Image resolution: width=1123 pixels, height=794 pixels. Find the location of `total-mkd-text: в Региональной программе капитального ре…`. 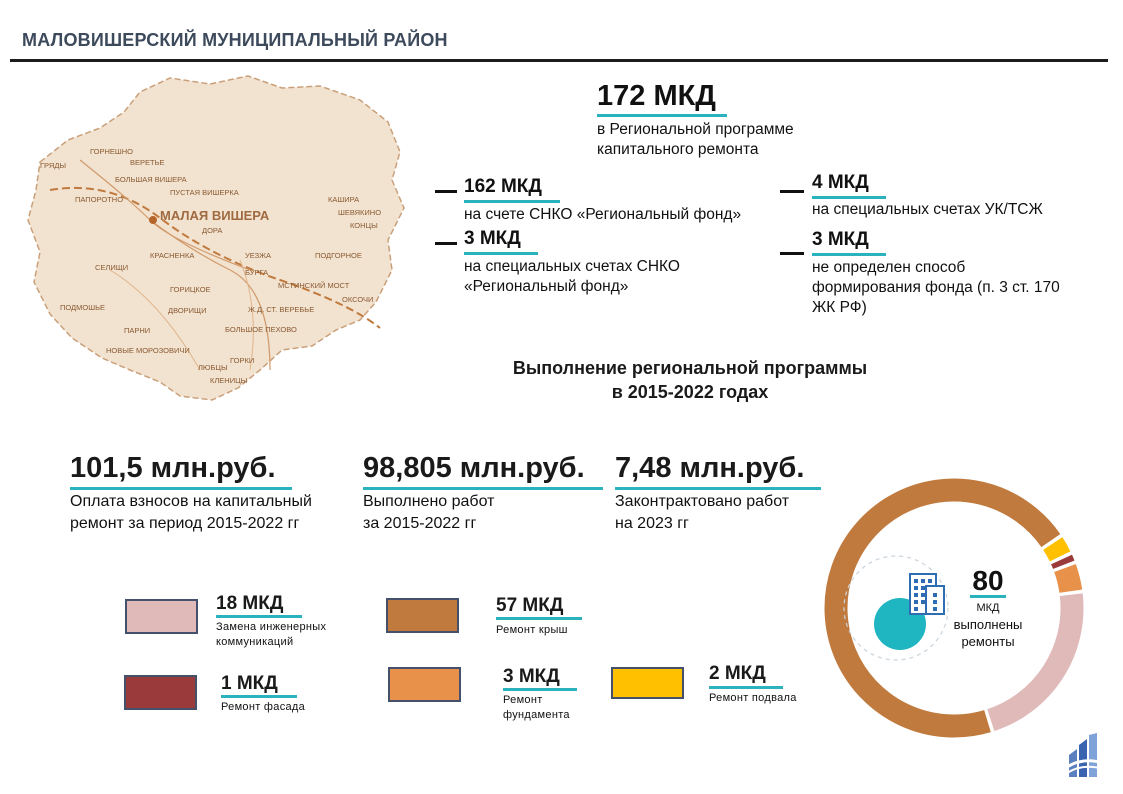

total-mkd-text: в Региональной программе капитального ре… is located at coordinates (695, 140).